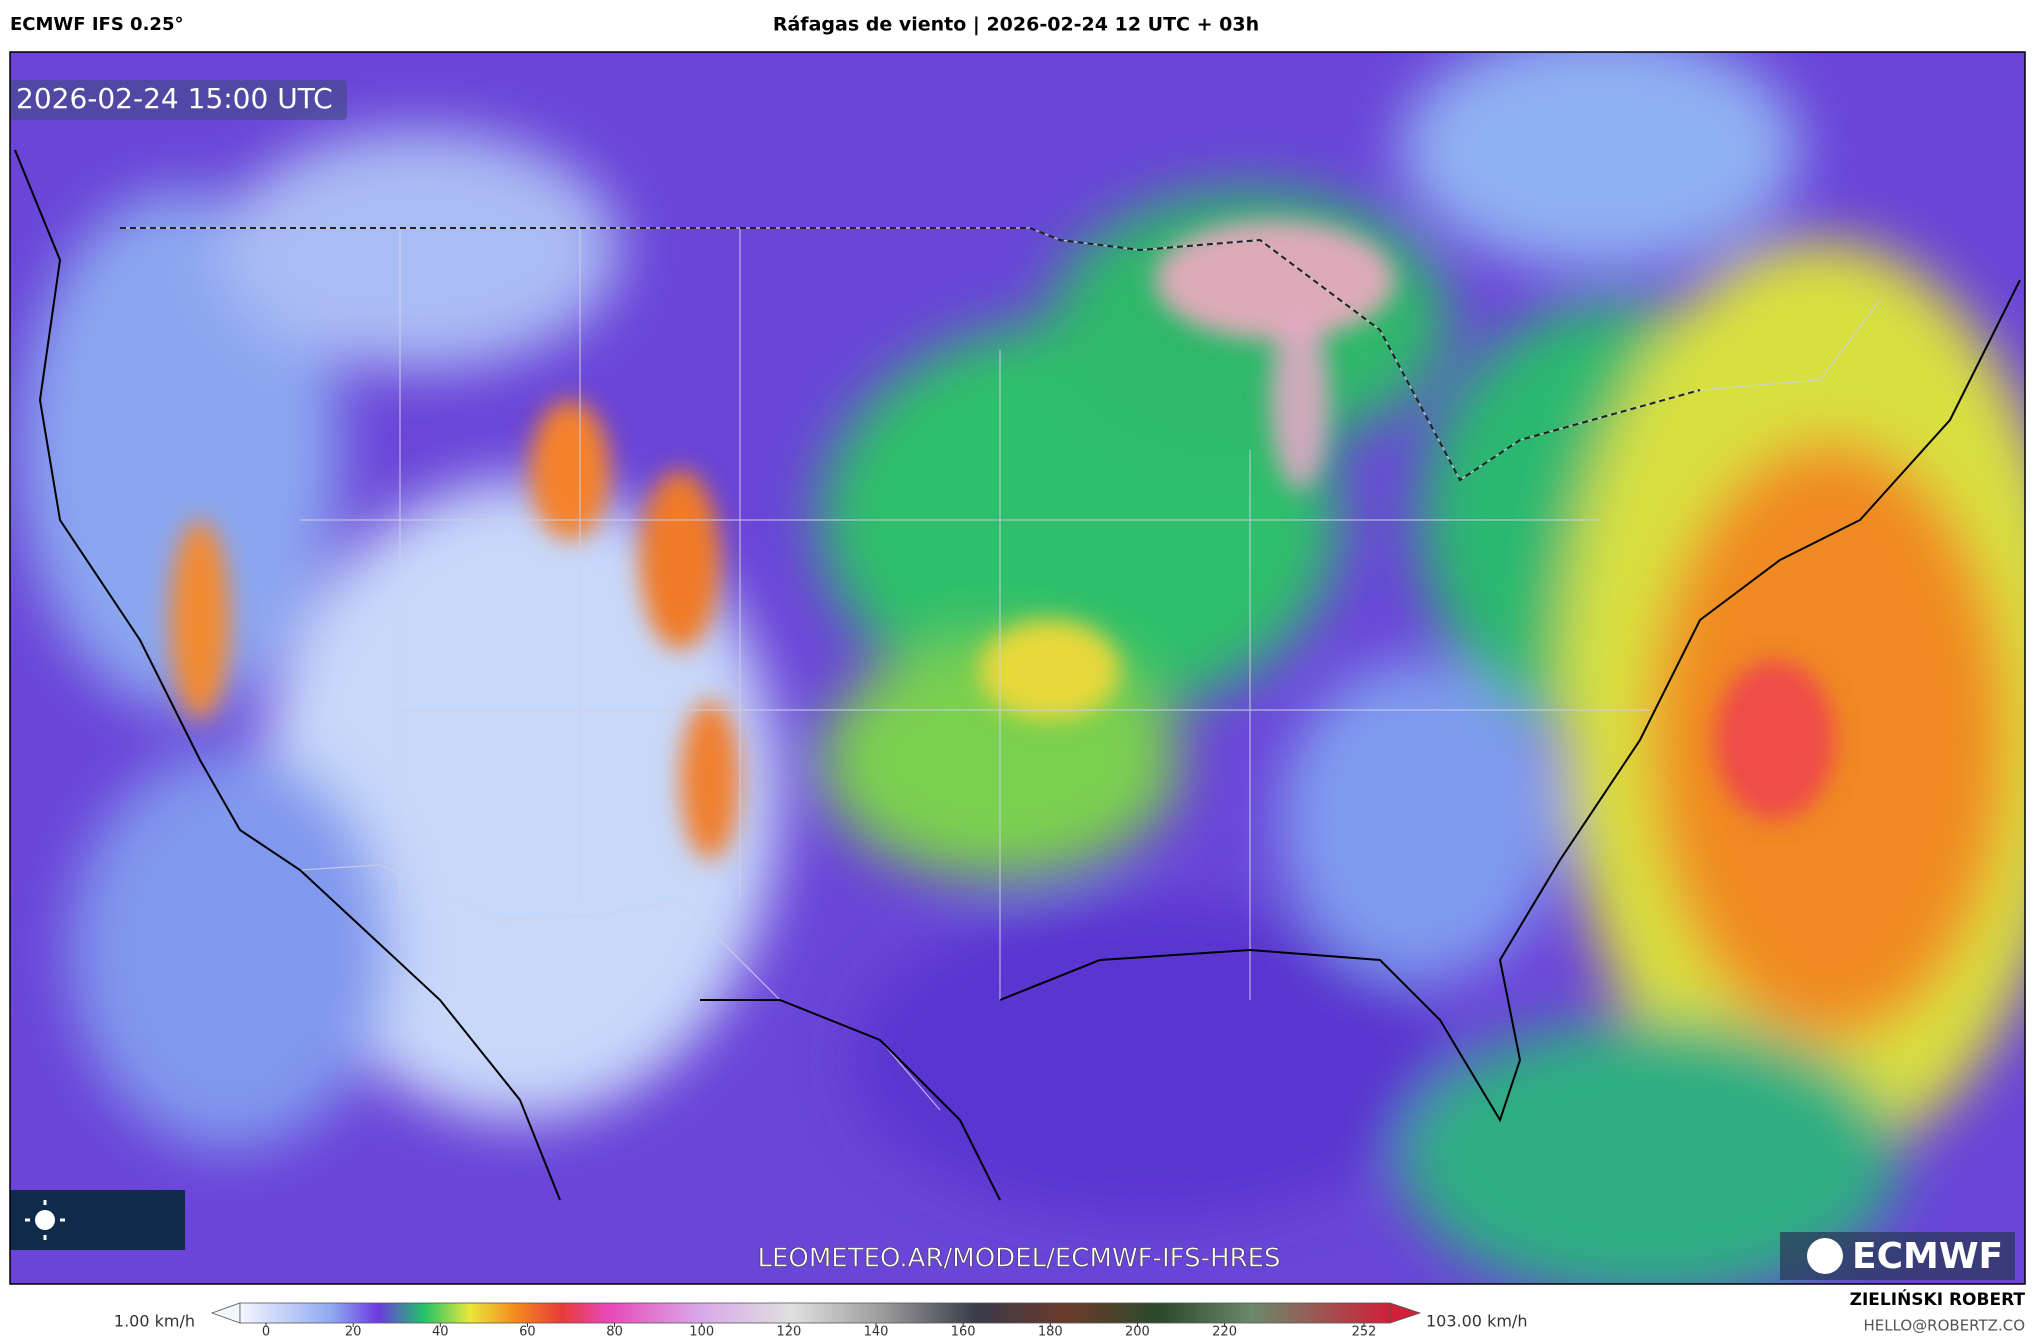 The width and height of the screenshot is (2033, 1343). I want to click on colorbar-tick-label: 80, so click(614, 1332).